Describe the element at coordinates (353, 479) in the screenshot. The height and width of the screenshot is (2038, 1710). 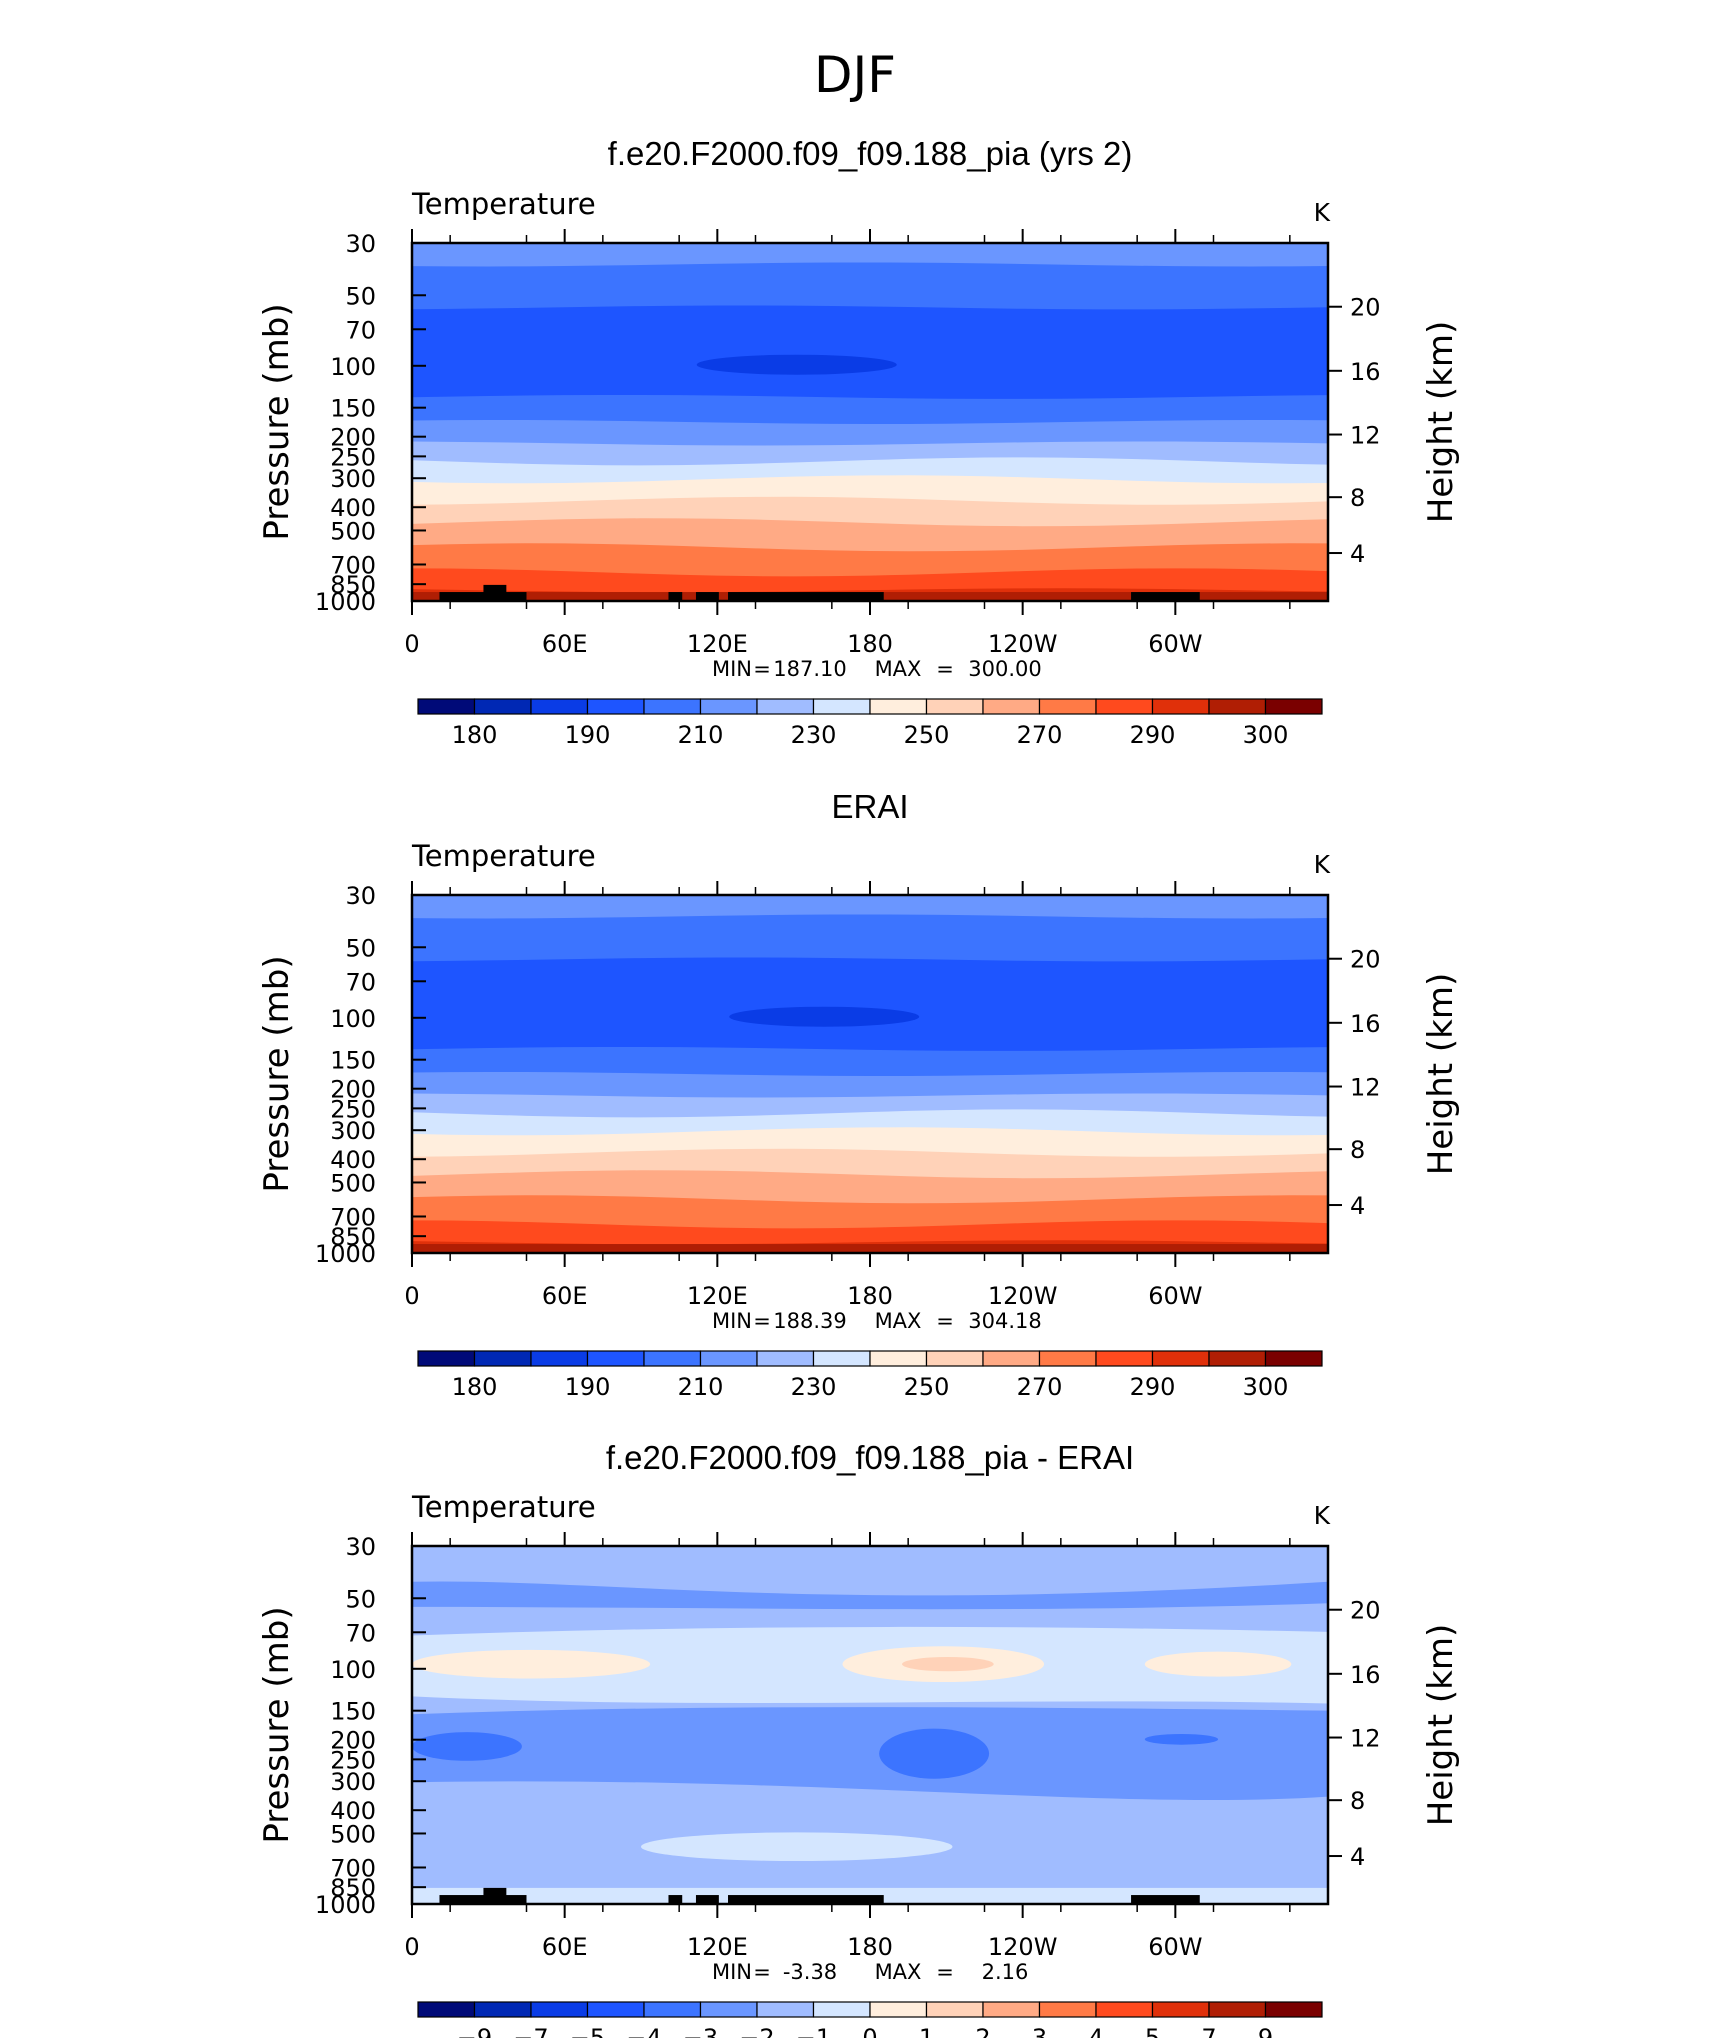
I see `y-tick-label: 300` at that location.